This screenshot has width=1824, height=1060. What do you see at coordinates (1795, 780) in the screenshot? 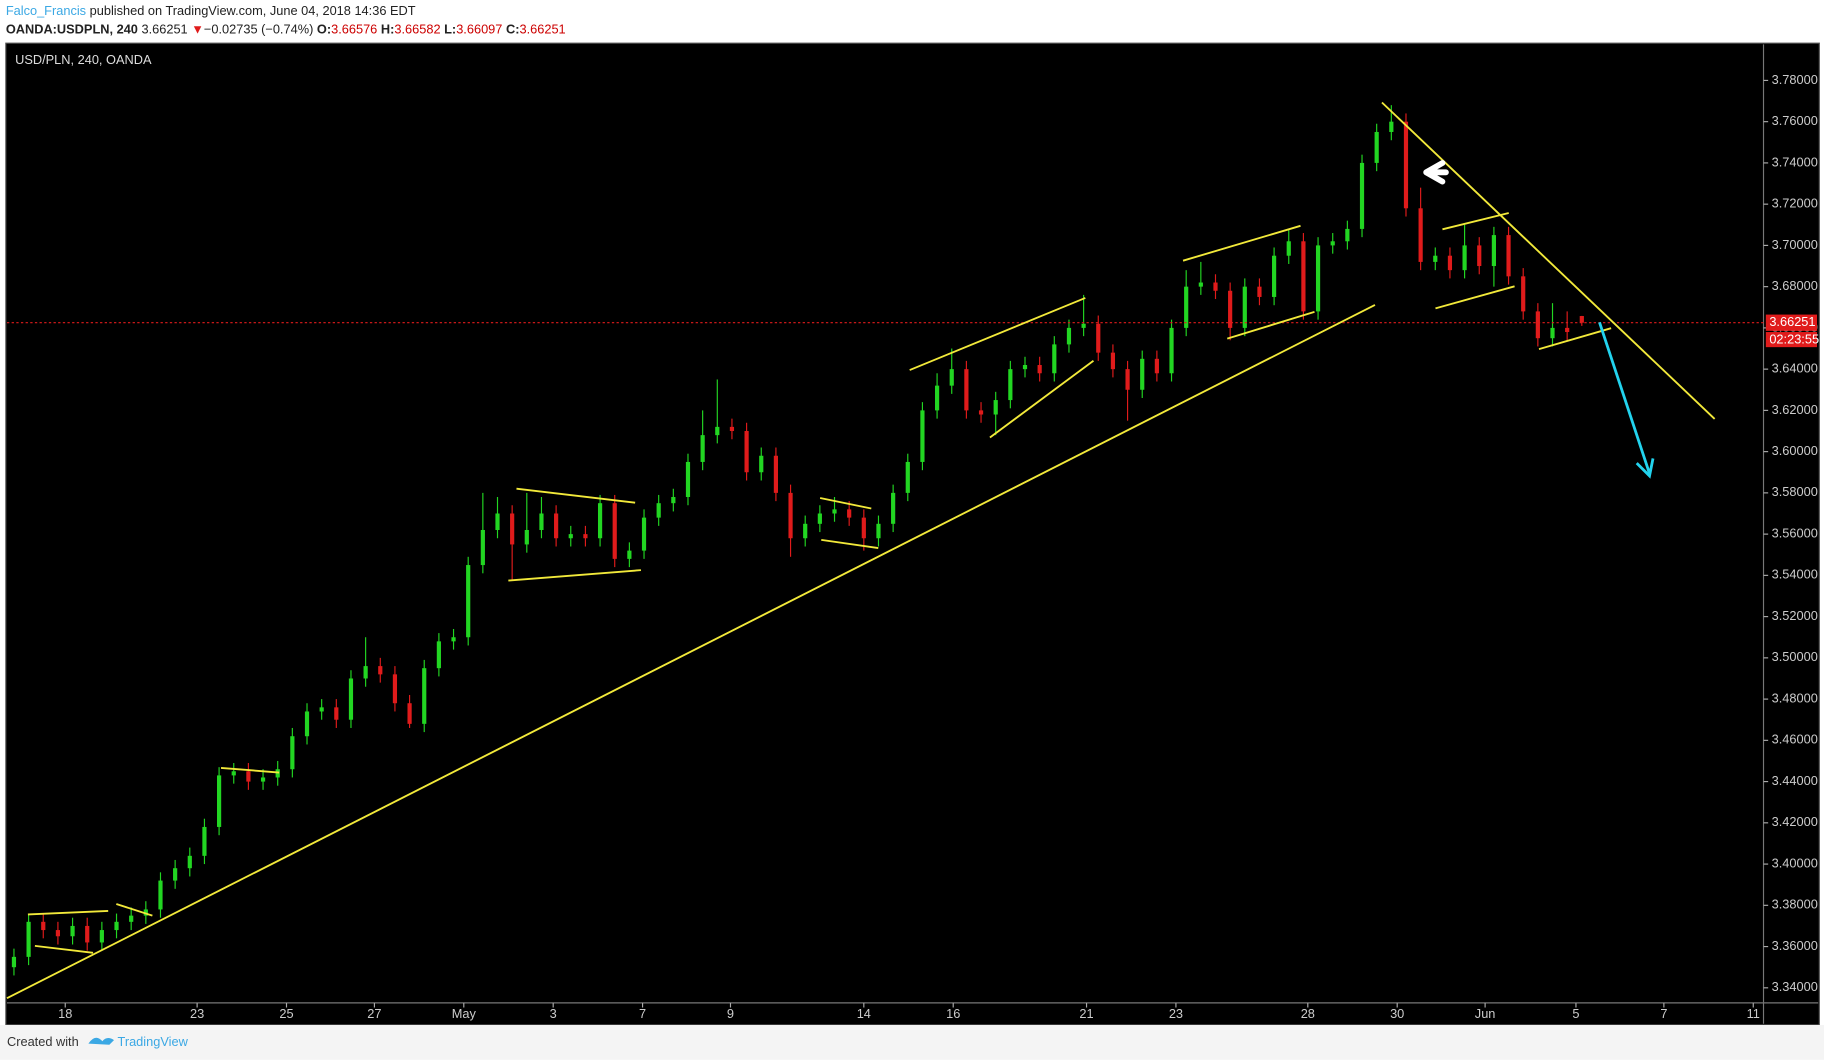
I see `y-tick-label: 3.44000` at bounding box center [1795, 780].